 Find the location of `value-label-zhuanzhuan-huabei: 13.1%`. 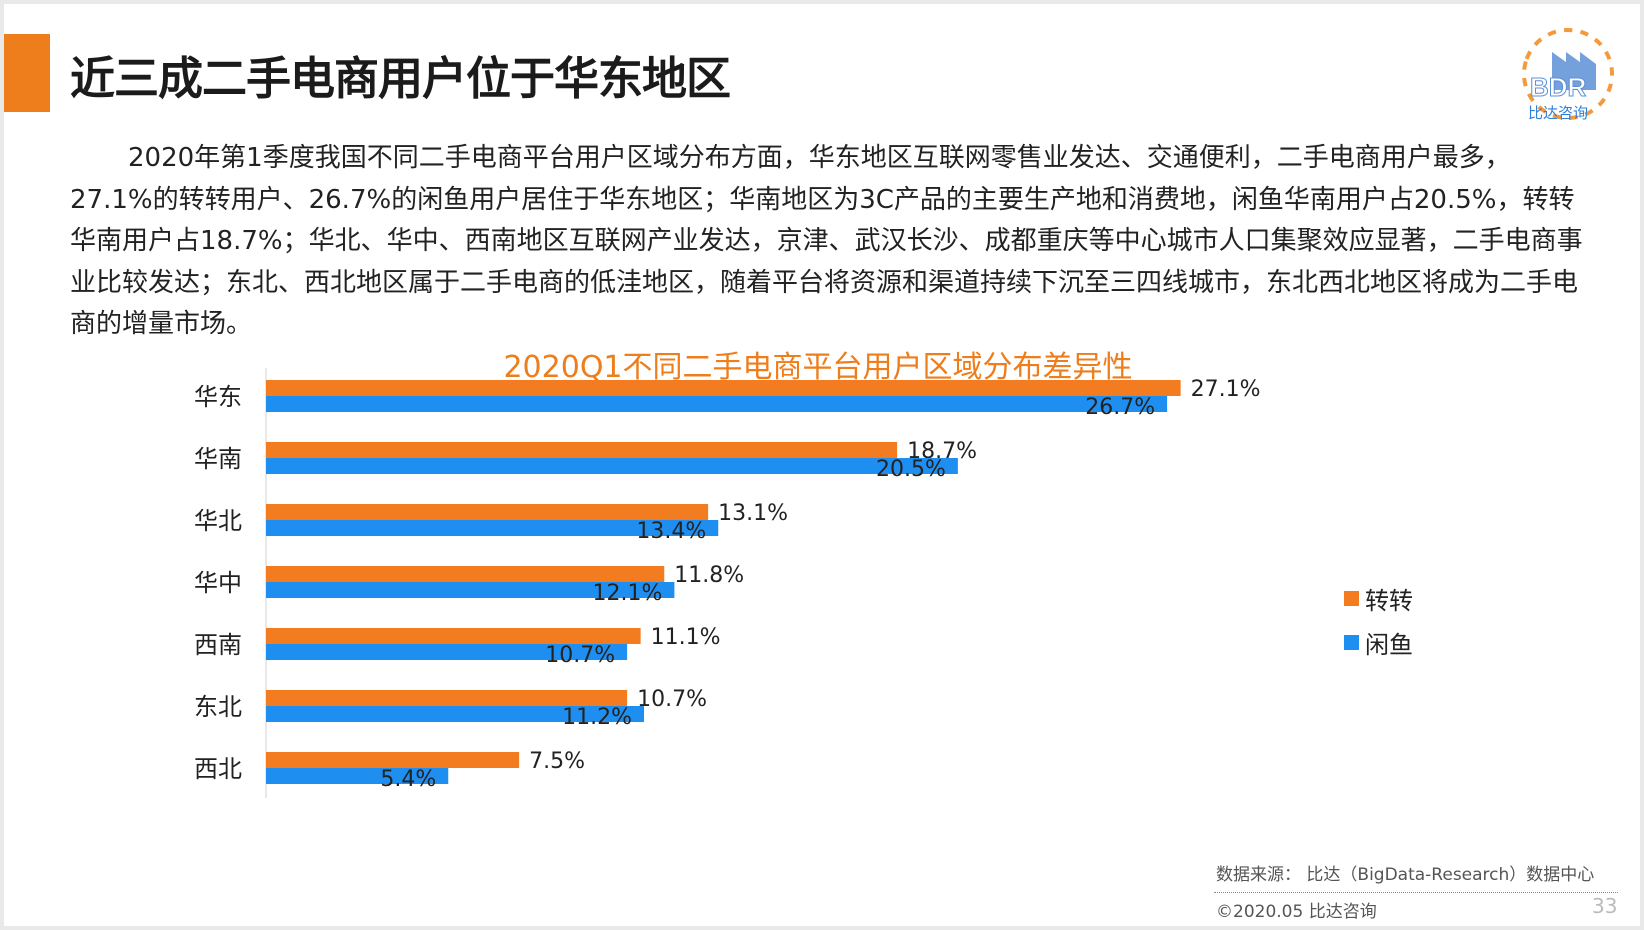

value-label-zhuanzhuan-huabei: 13.1% is located at coordinates (753, 513).